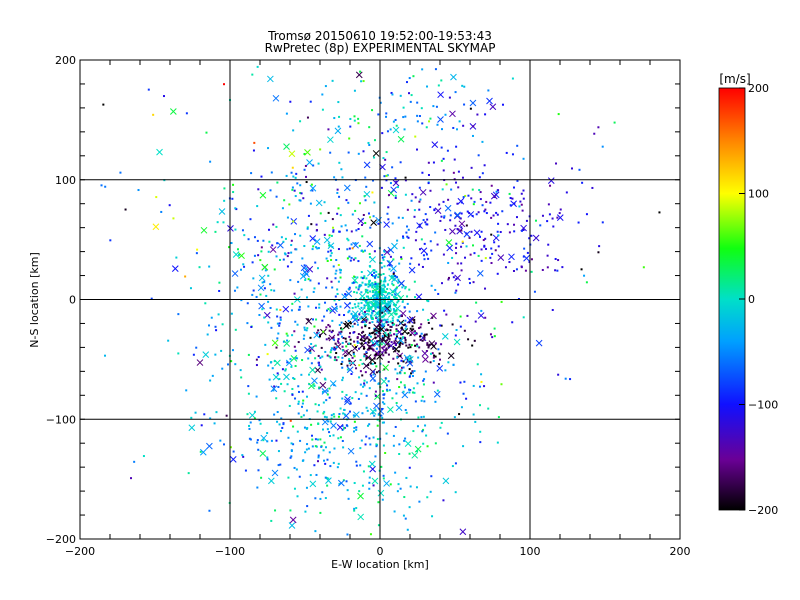 This screenshot has height=600, width=800. Describe the element at coordinates (61, 419) in the screenshot. I see `y-tick-label: −100` at that location.